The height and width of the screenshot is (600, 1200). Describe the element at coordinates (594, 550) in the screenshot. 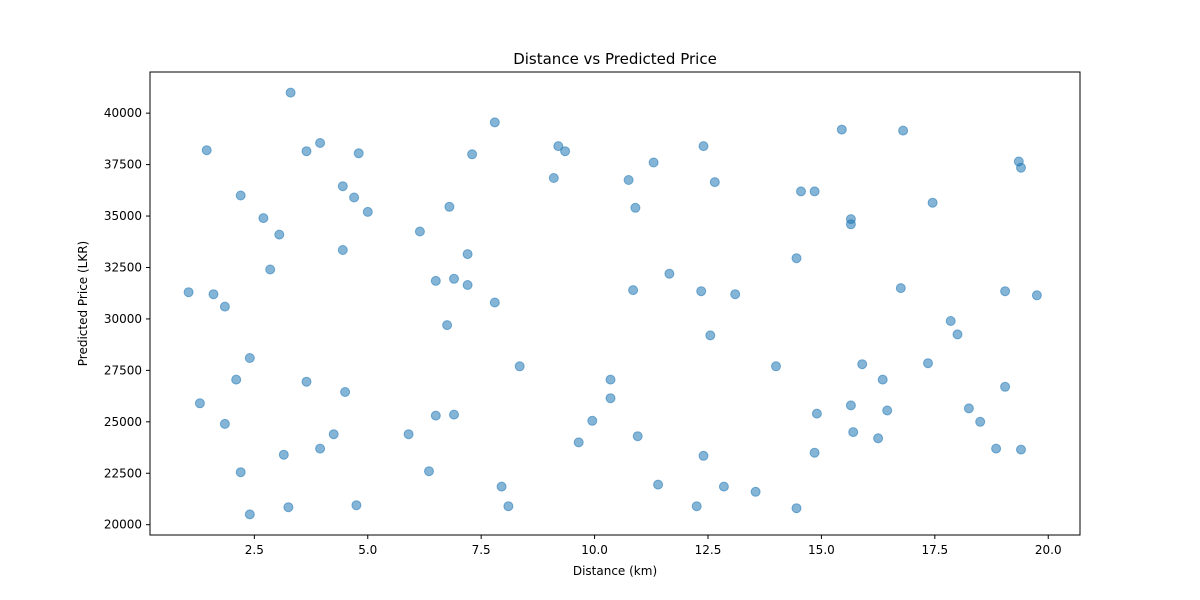

I see `x-tick-label: 10.0` at that location.